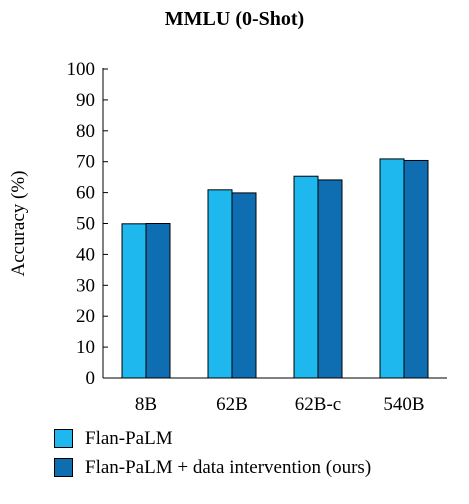 This screenshot has height=504, width=469. What do you see at coordinates (232, 404) in the screenshot?
I see `x-tick-label: 62B` at bounding box center [232, 404].